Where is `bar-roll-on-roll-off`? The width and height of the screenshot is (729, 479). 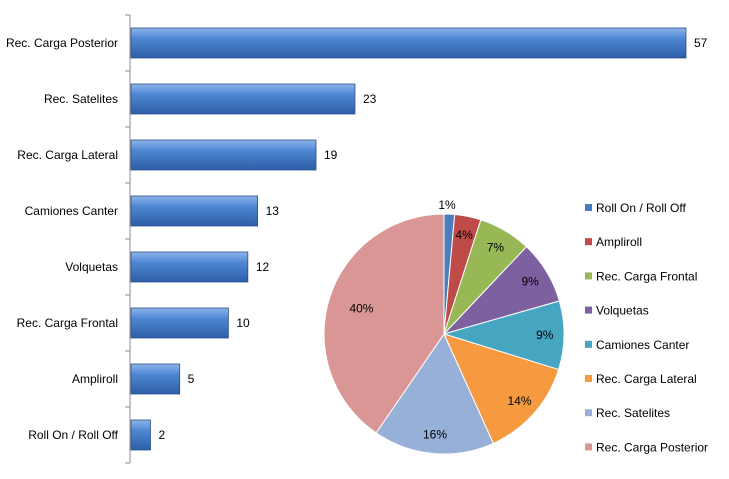
bar-roll-on-roll-off is located at coordinates (140, 435).